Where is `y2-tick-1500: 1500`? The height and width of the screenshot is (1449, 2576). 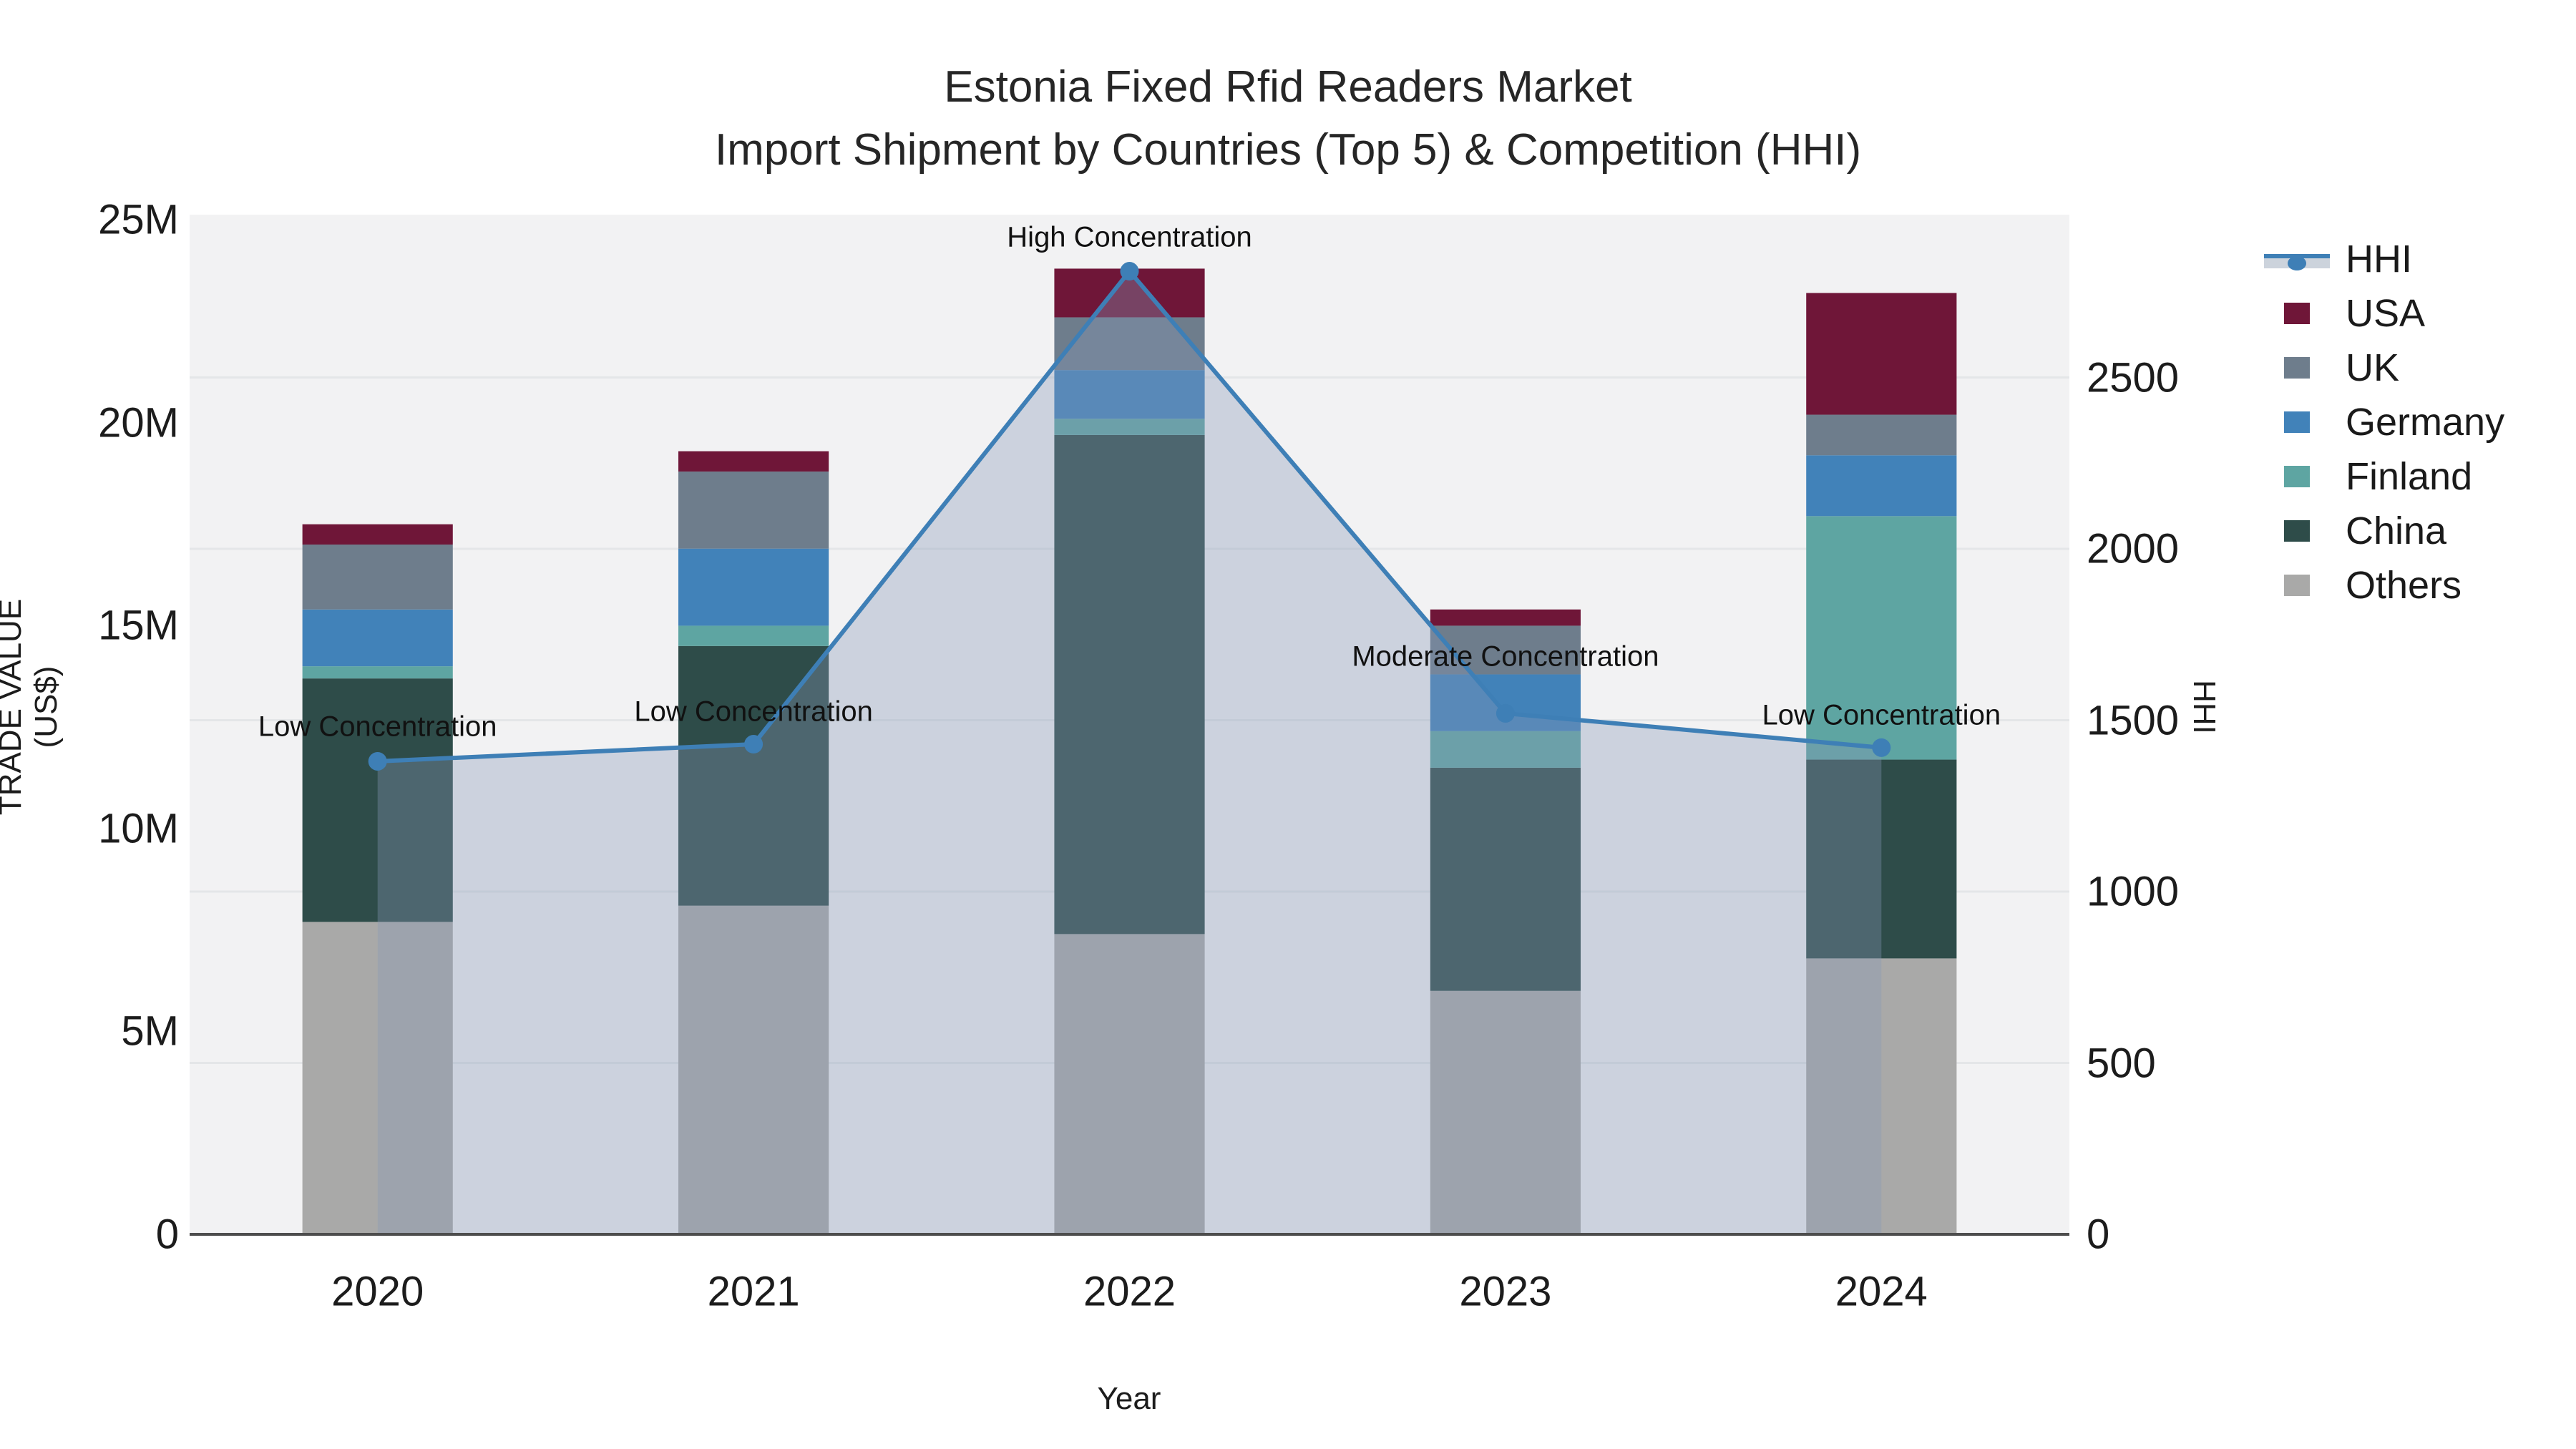 y2-tick-1500: 1500 is located at coordinates (2133, 720).